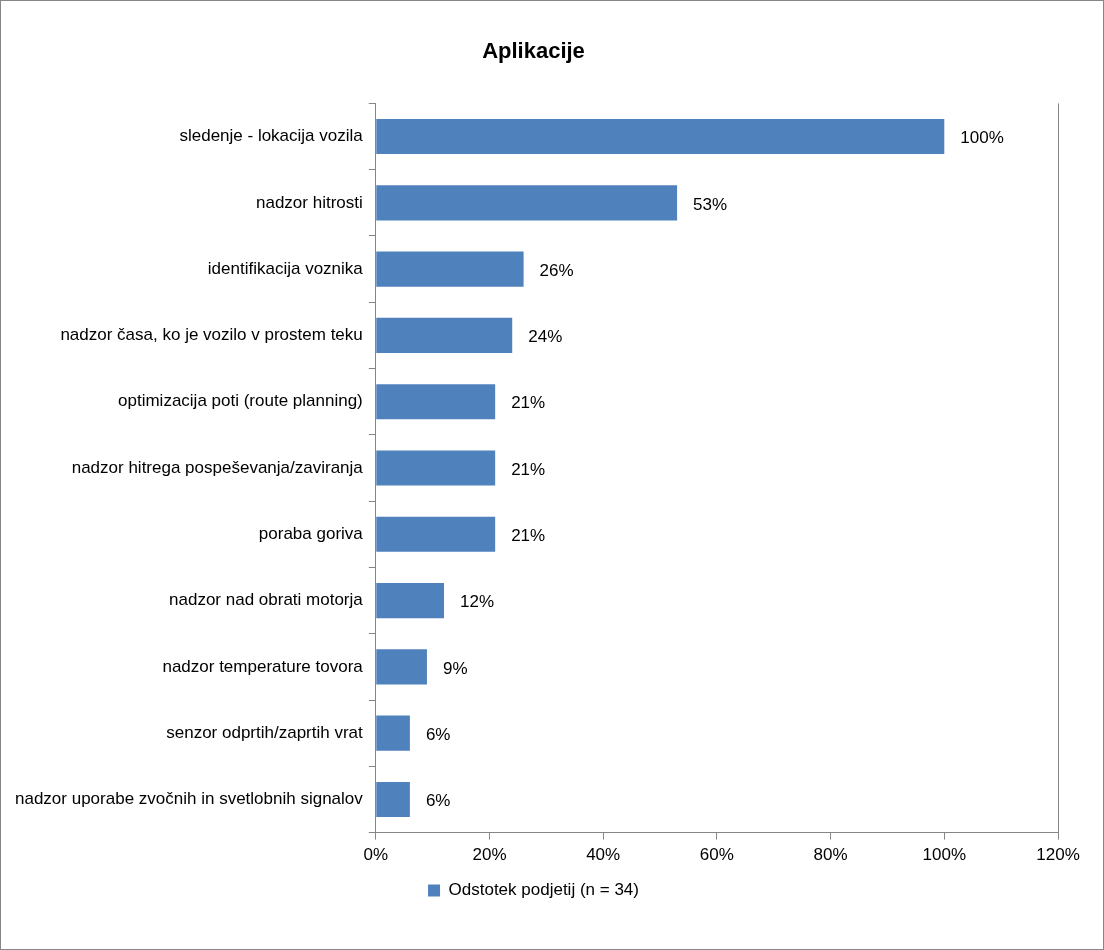  I want to click on y-tick-label: sledenje - lokacija vozila, so click(271, 136).